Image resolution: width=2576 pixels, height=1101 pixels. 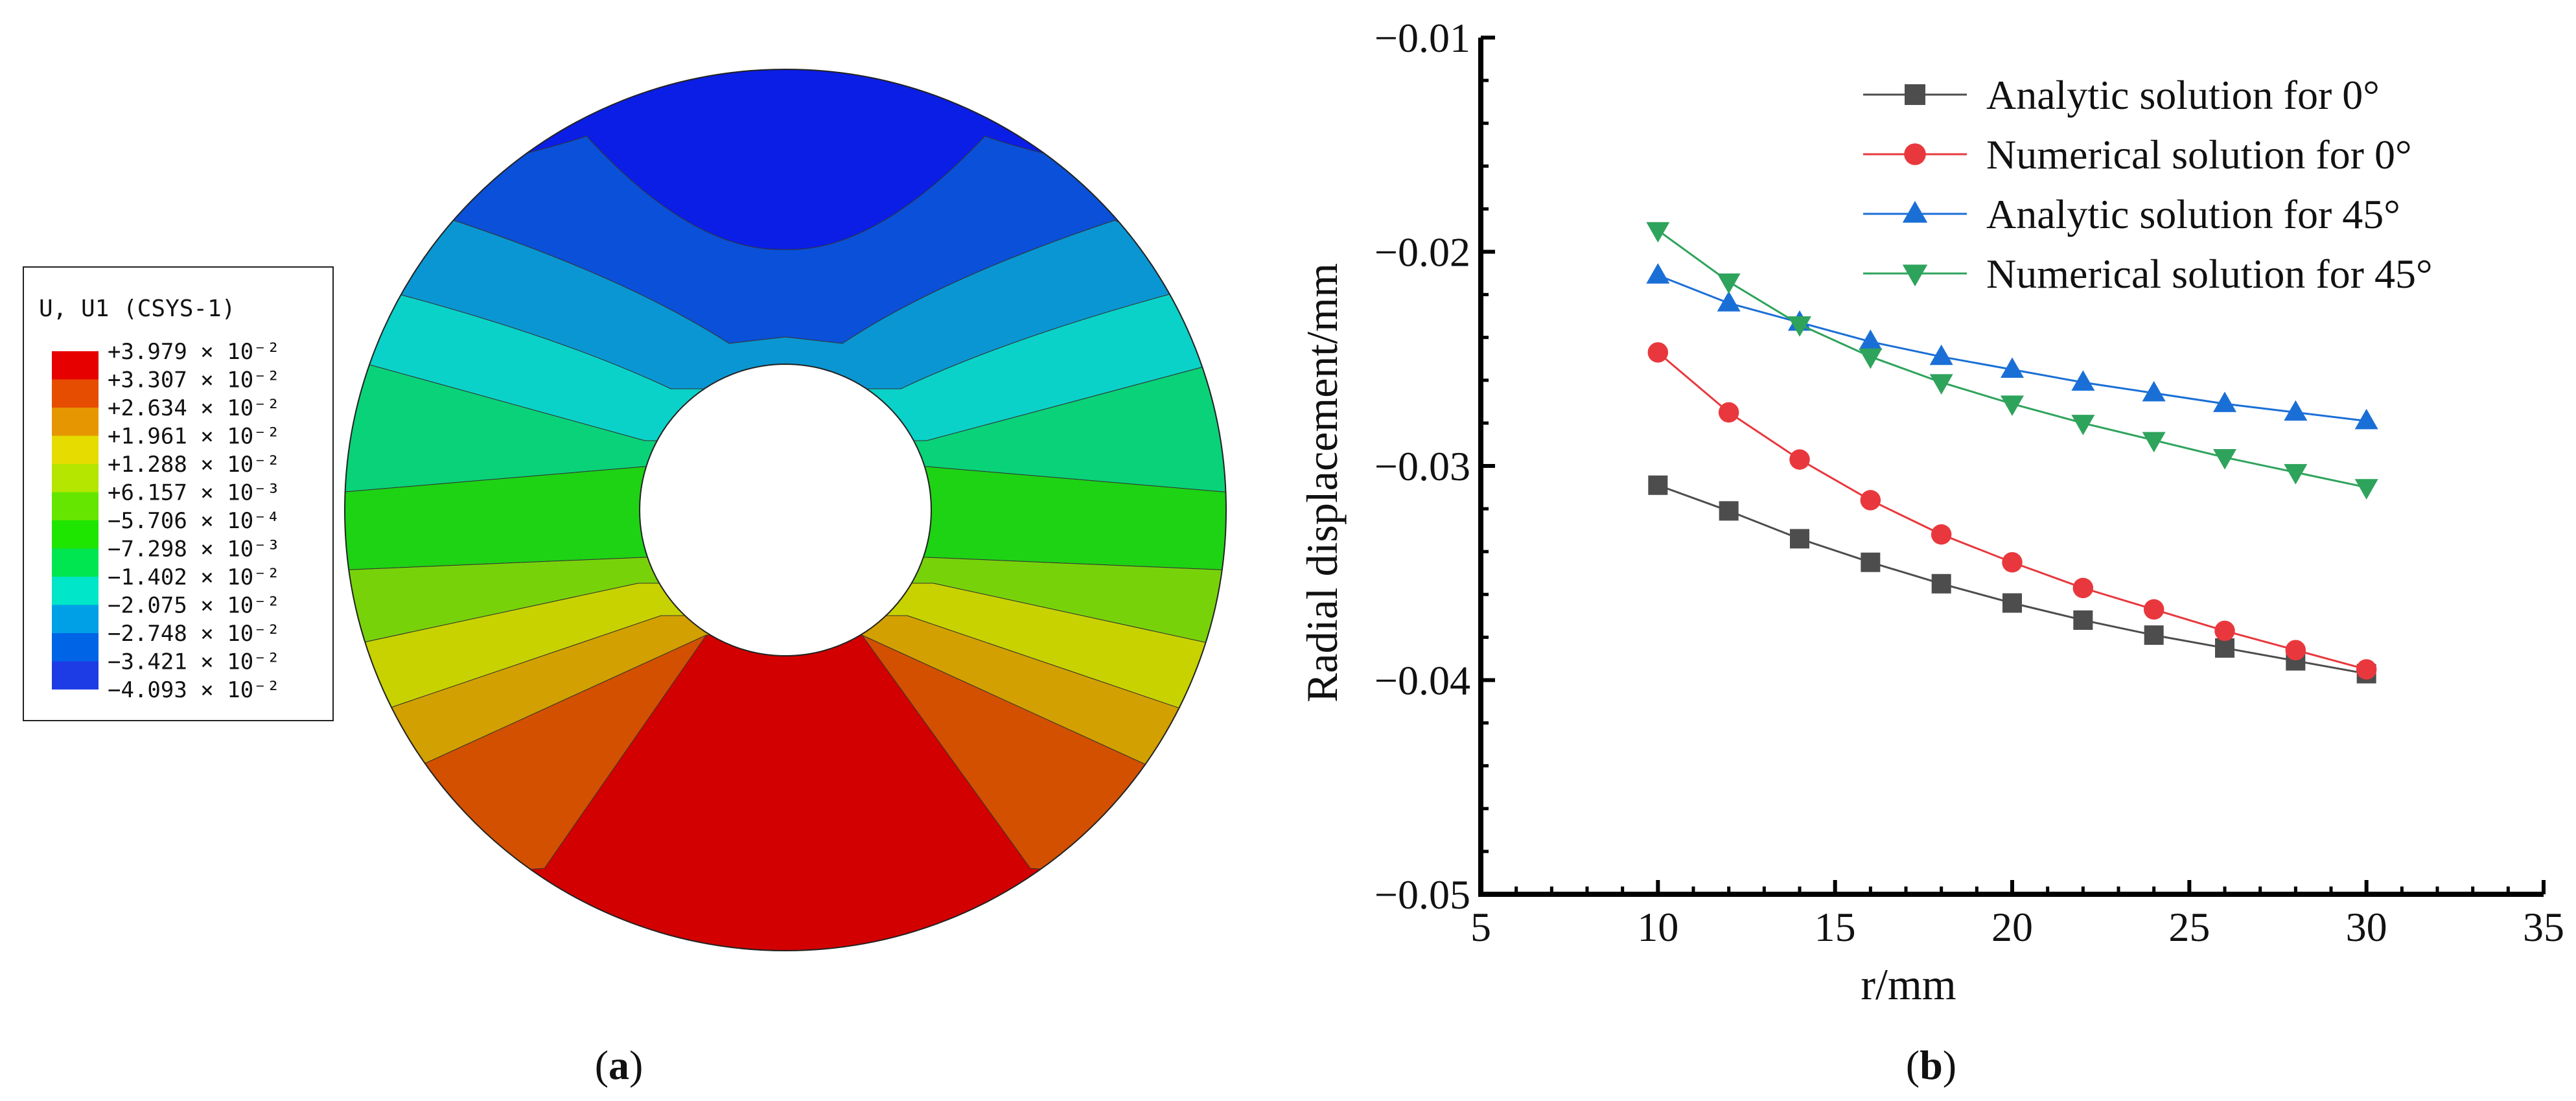 What do you see at coordinates (194, 606) in the screenshot?
I see `legend-value-label: −2.075 × 10⁻²` at bounding box center [194, 606].